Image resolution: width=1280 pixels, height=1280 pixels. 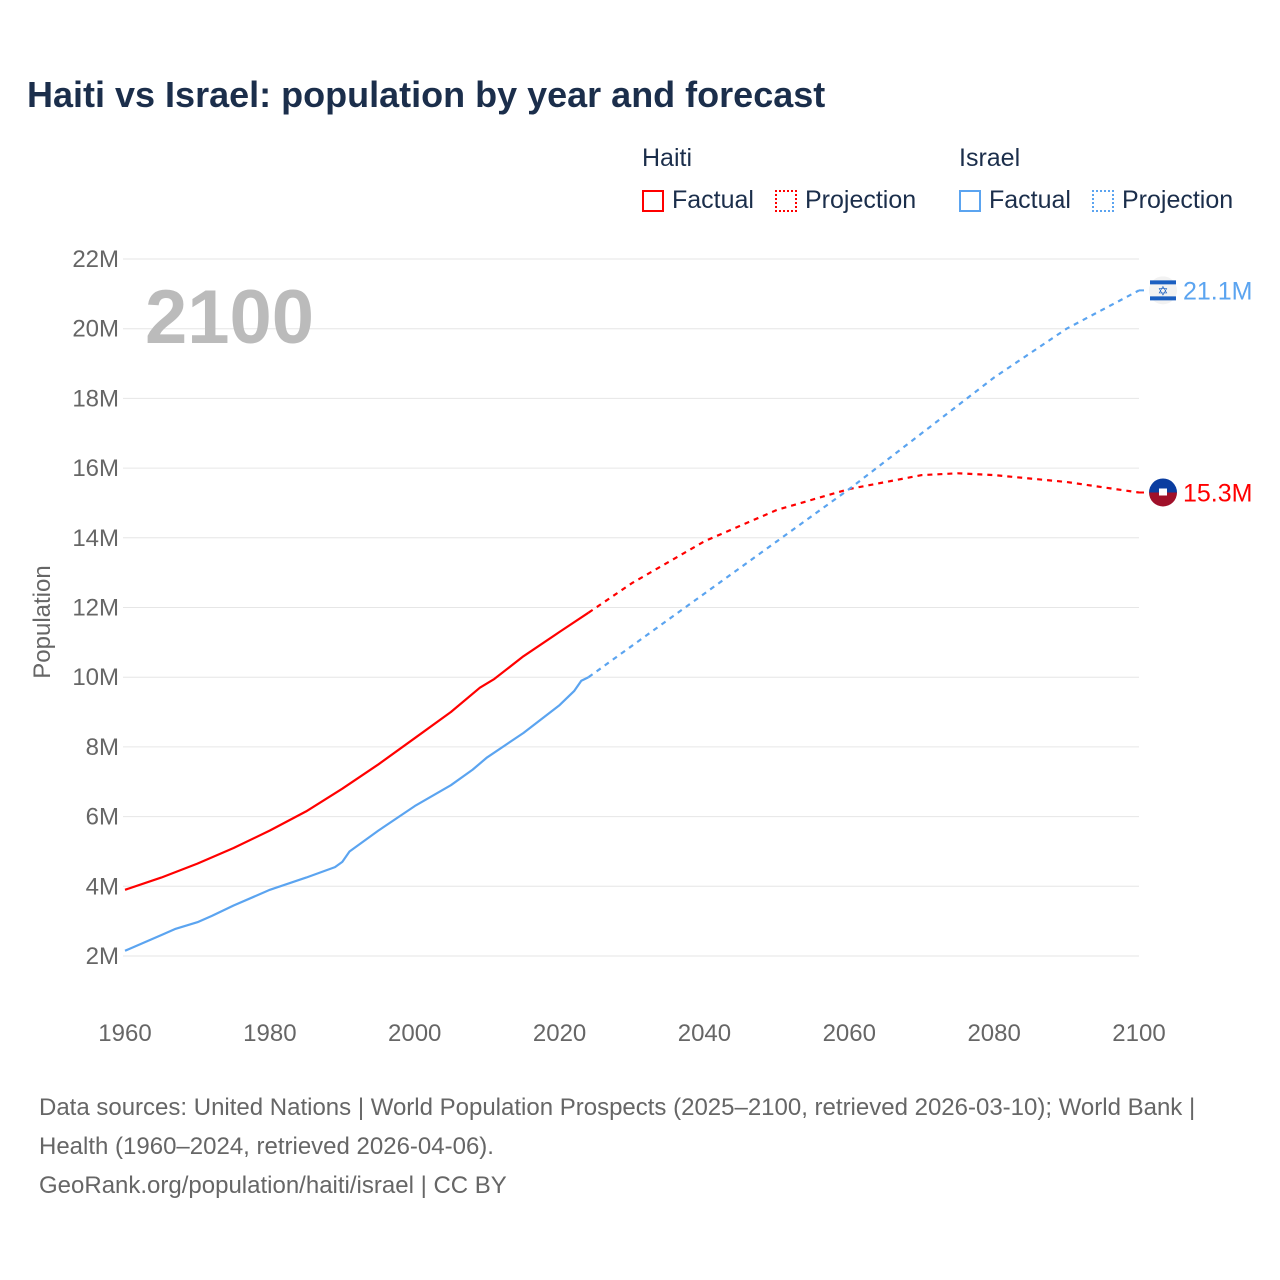 What do you see at coordinates (102, 886) in the screenshot?
I see `y-tick-label: 4M` at bounding box center [102, 886].